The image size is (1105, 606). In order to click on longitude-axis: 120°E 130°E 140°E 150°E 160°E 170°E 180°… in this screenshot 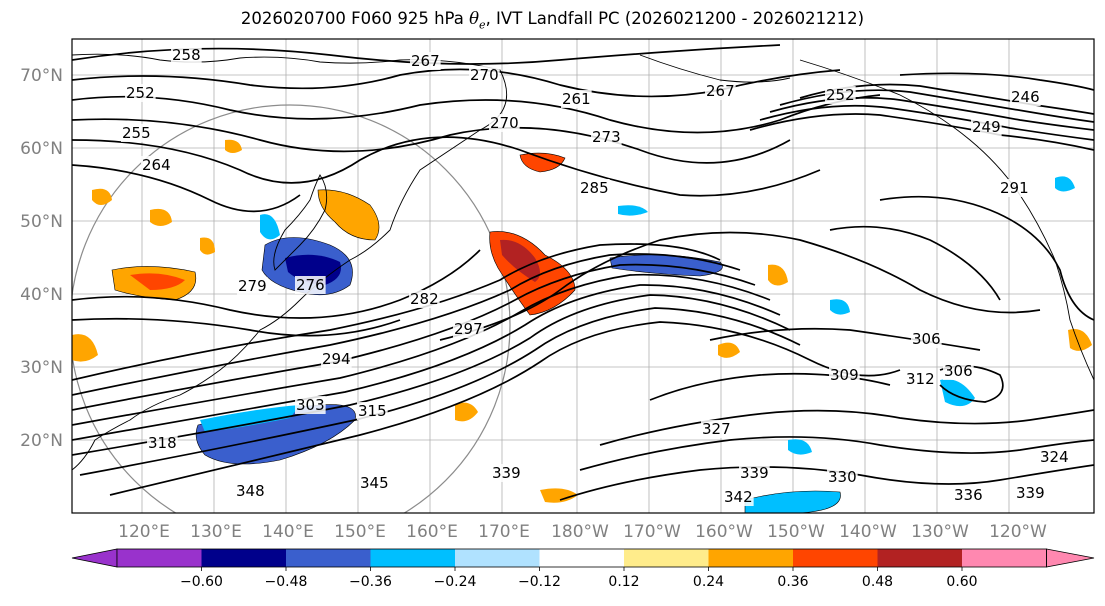, I will do `click(582, 532)`.